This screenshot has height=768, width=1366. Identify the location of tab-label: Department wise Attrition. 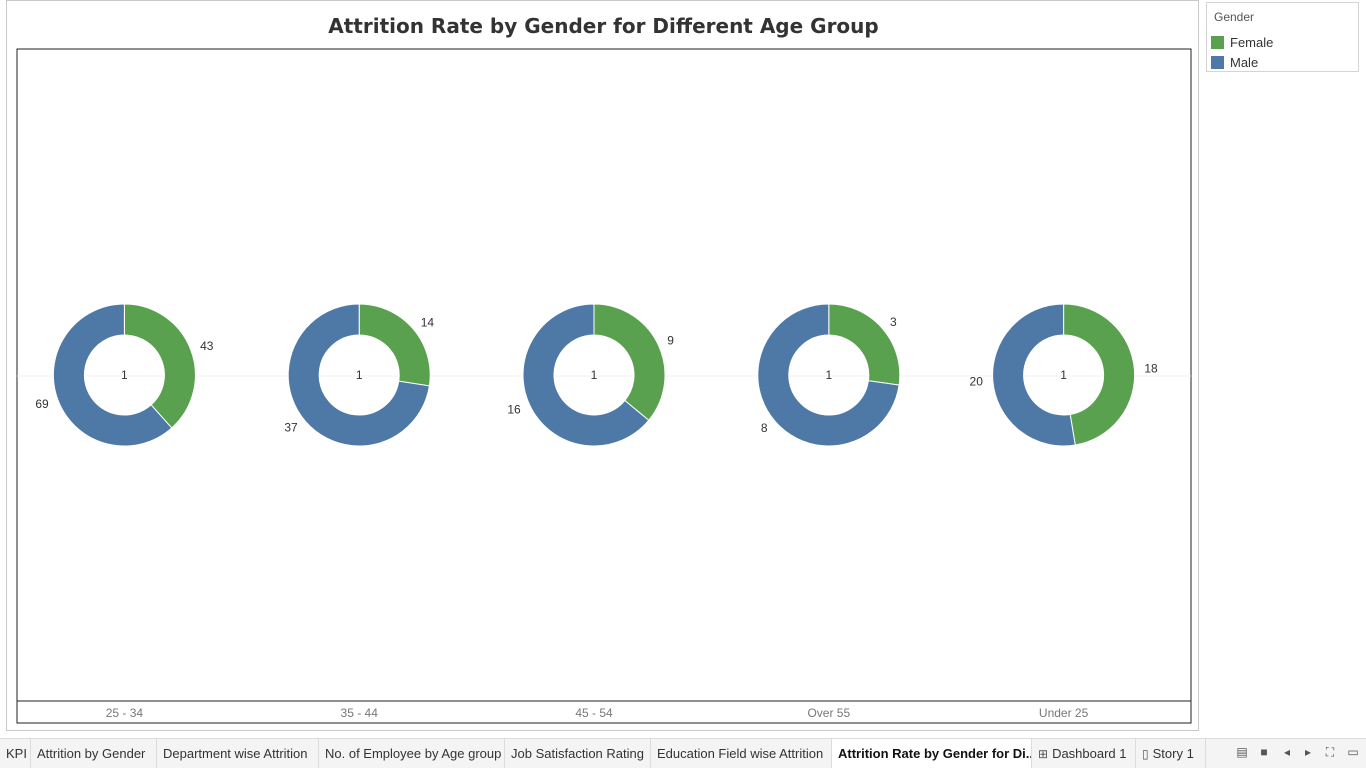
(235, 753).